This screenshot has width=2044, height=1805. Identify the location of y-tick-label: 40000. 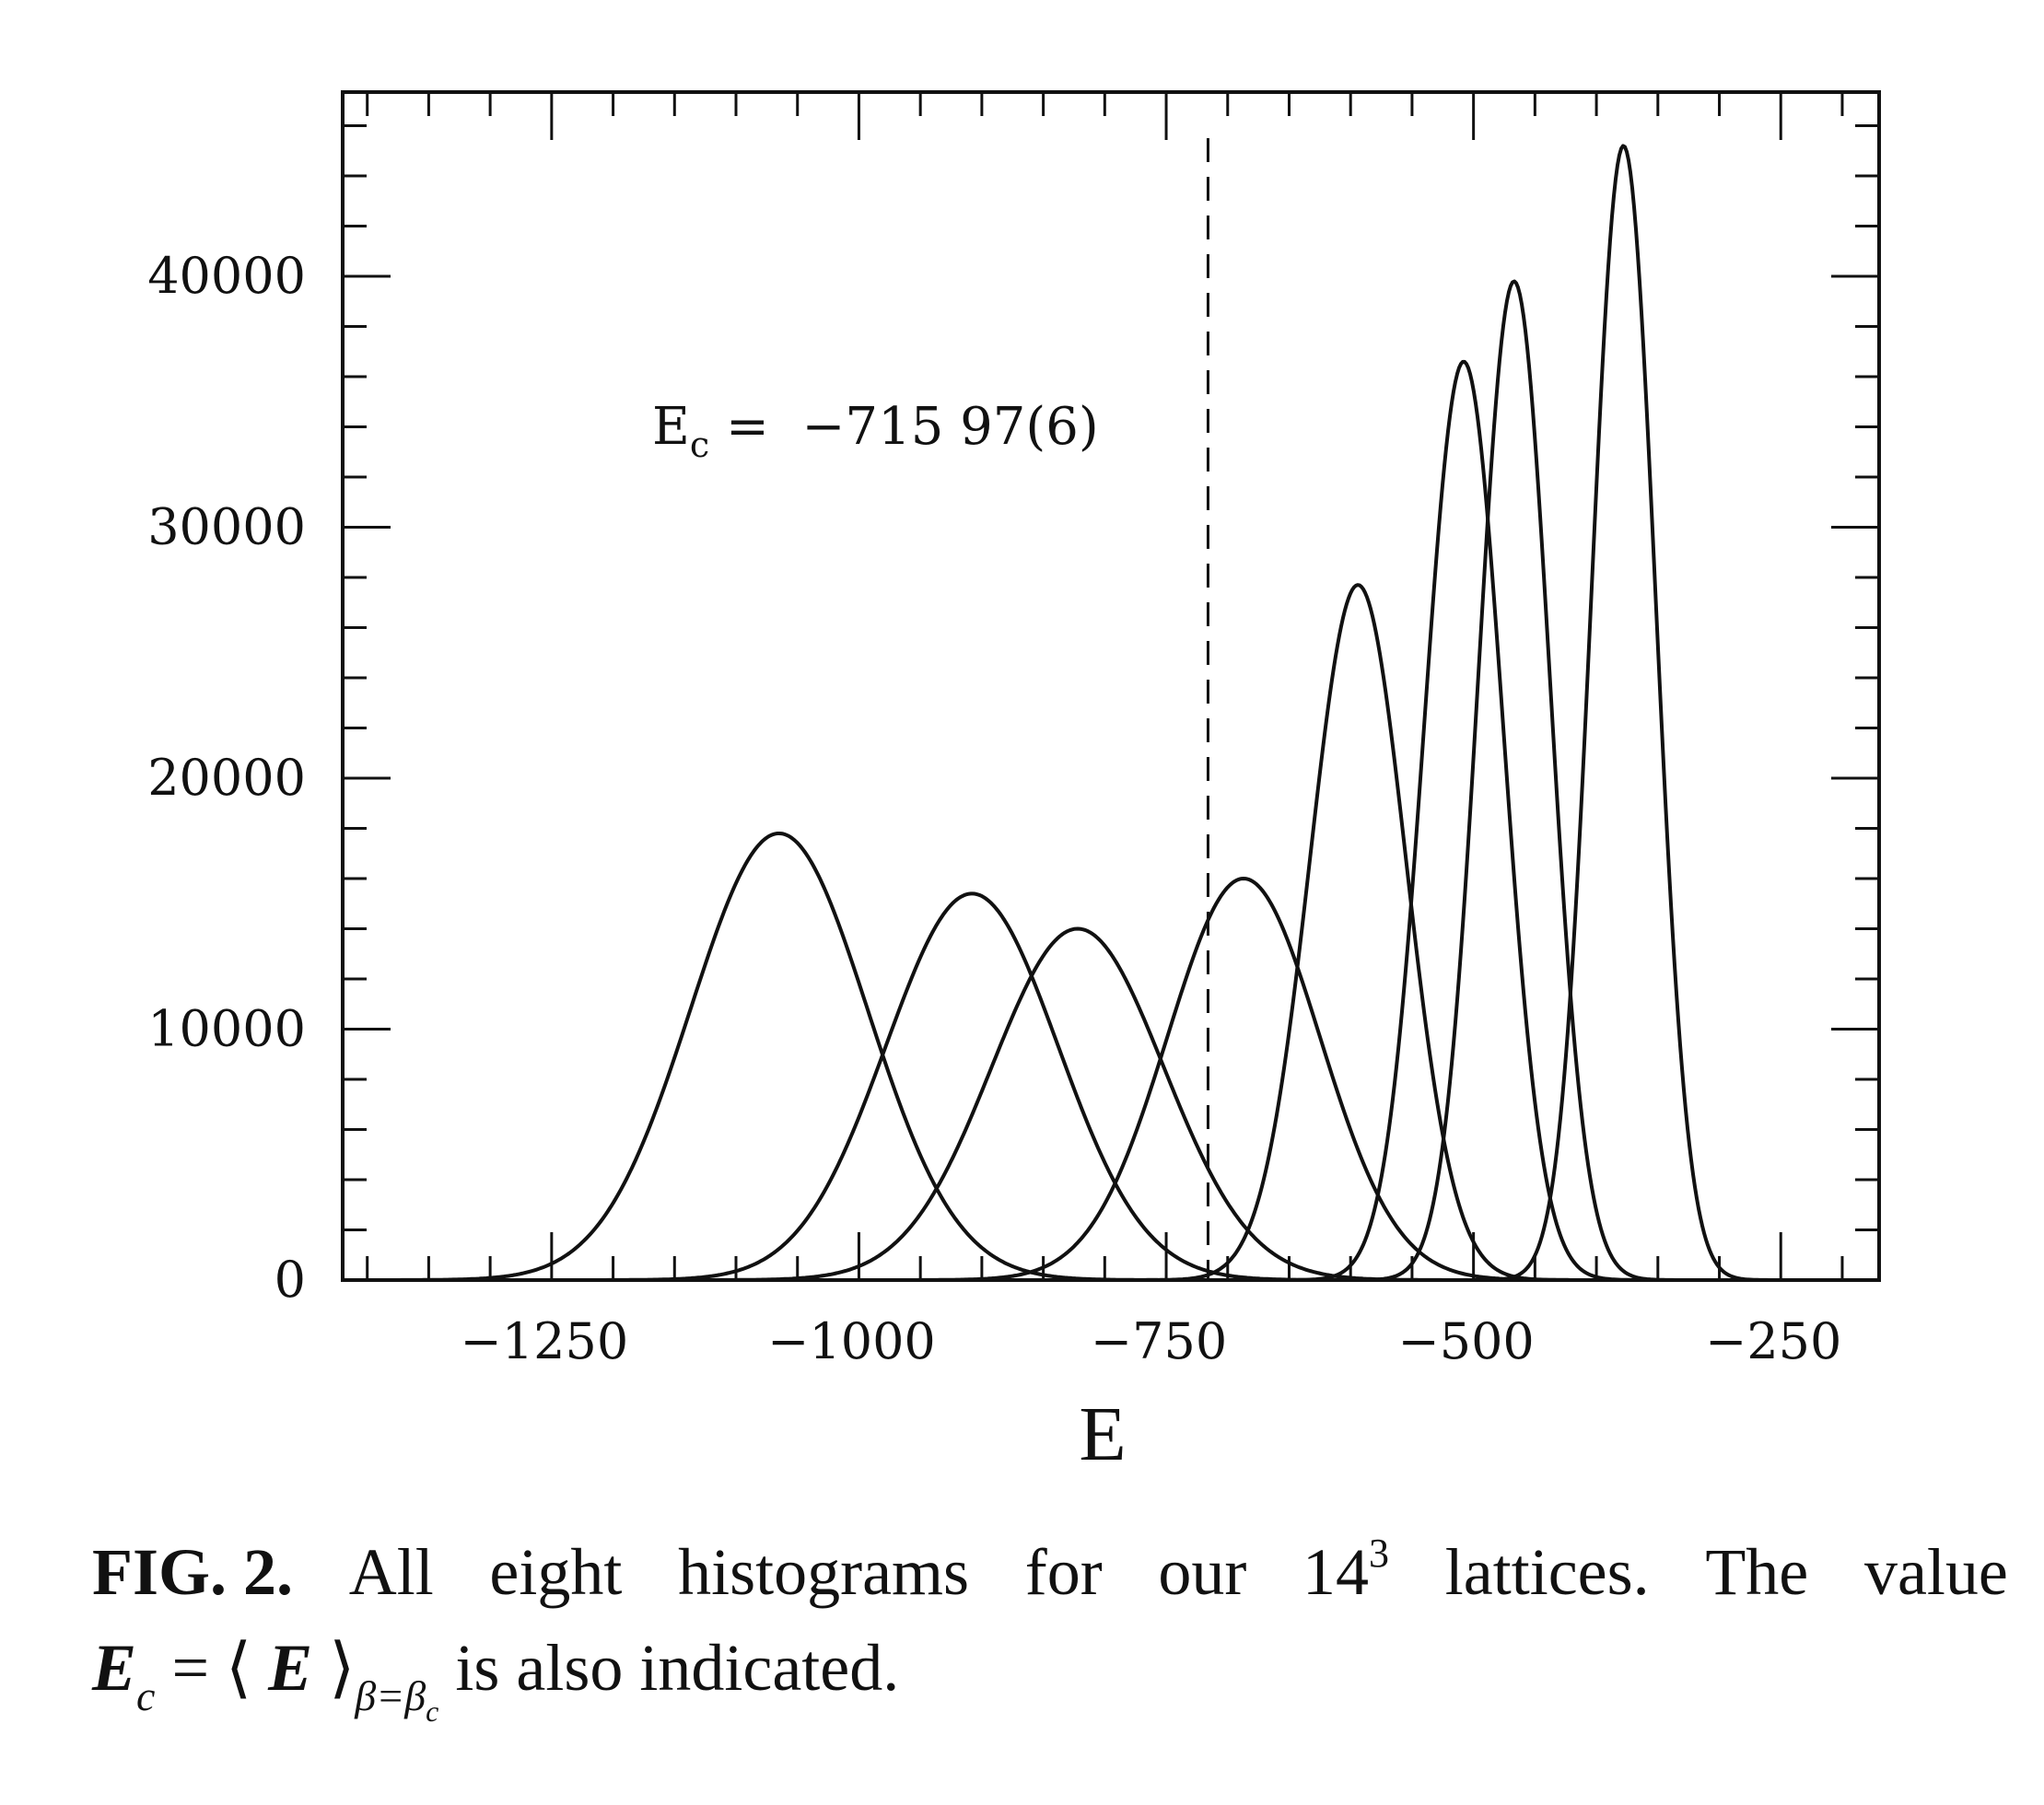
(227, 276).